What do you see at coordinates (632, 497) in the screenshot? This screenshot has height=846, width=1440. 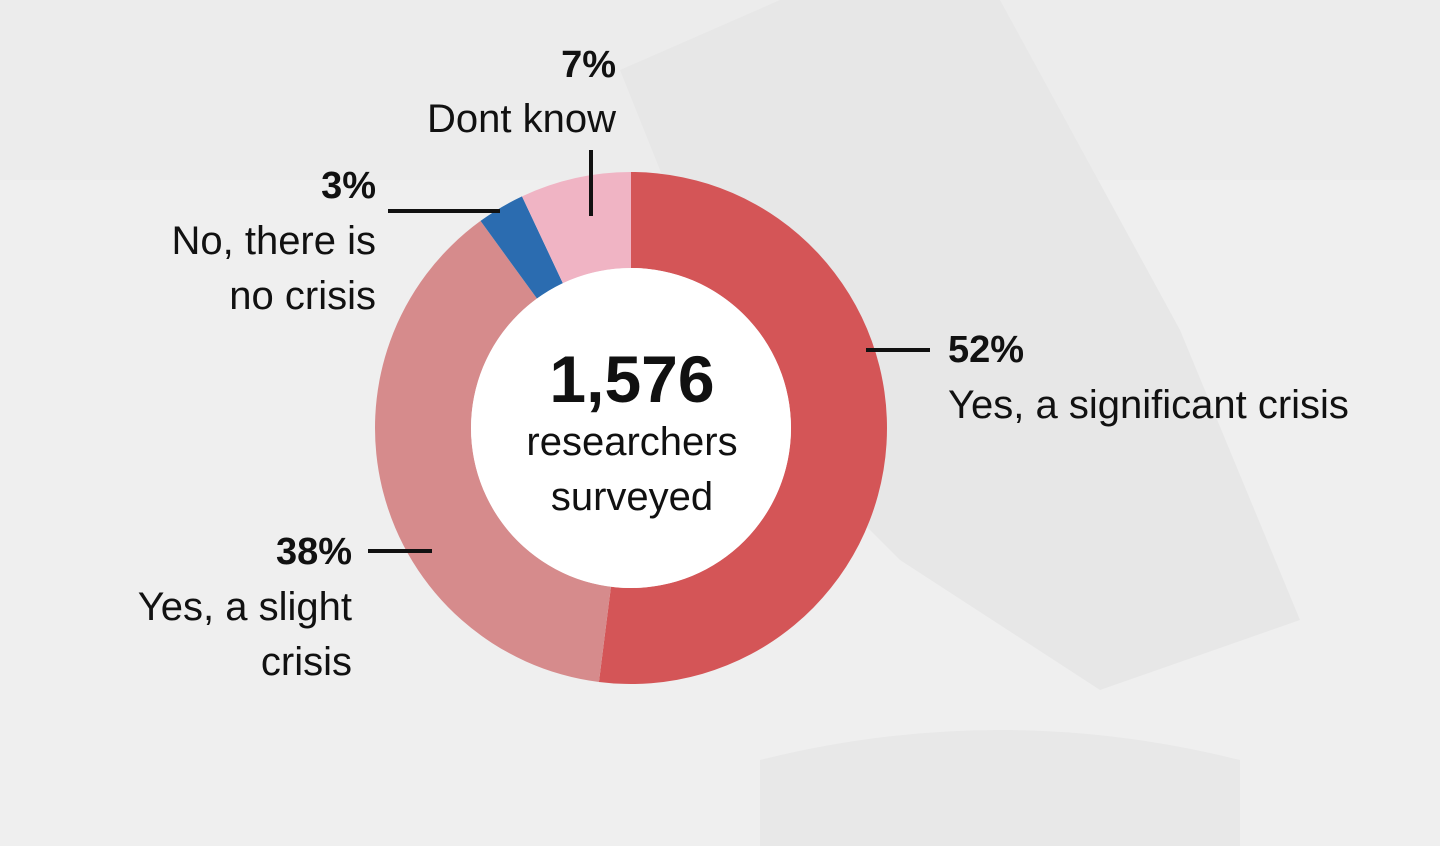 I see `center-subtitle-line2: surveyed` at bounding box center [632, 497].